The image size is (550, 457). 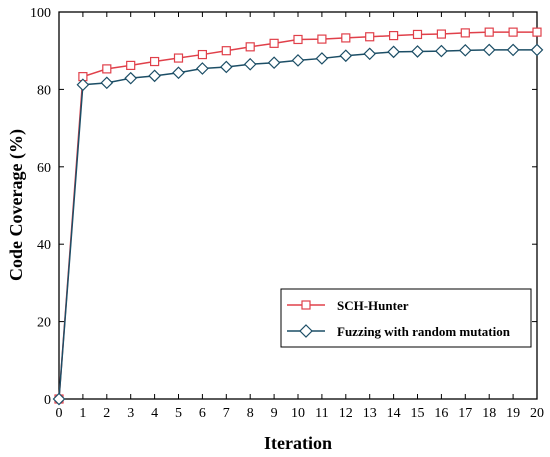 What do you see at coordinates (178, 413) in the screenshot?
I see `x-tick-label: 5` at bounding box center [178, 413].